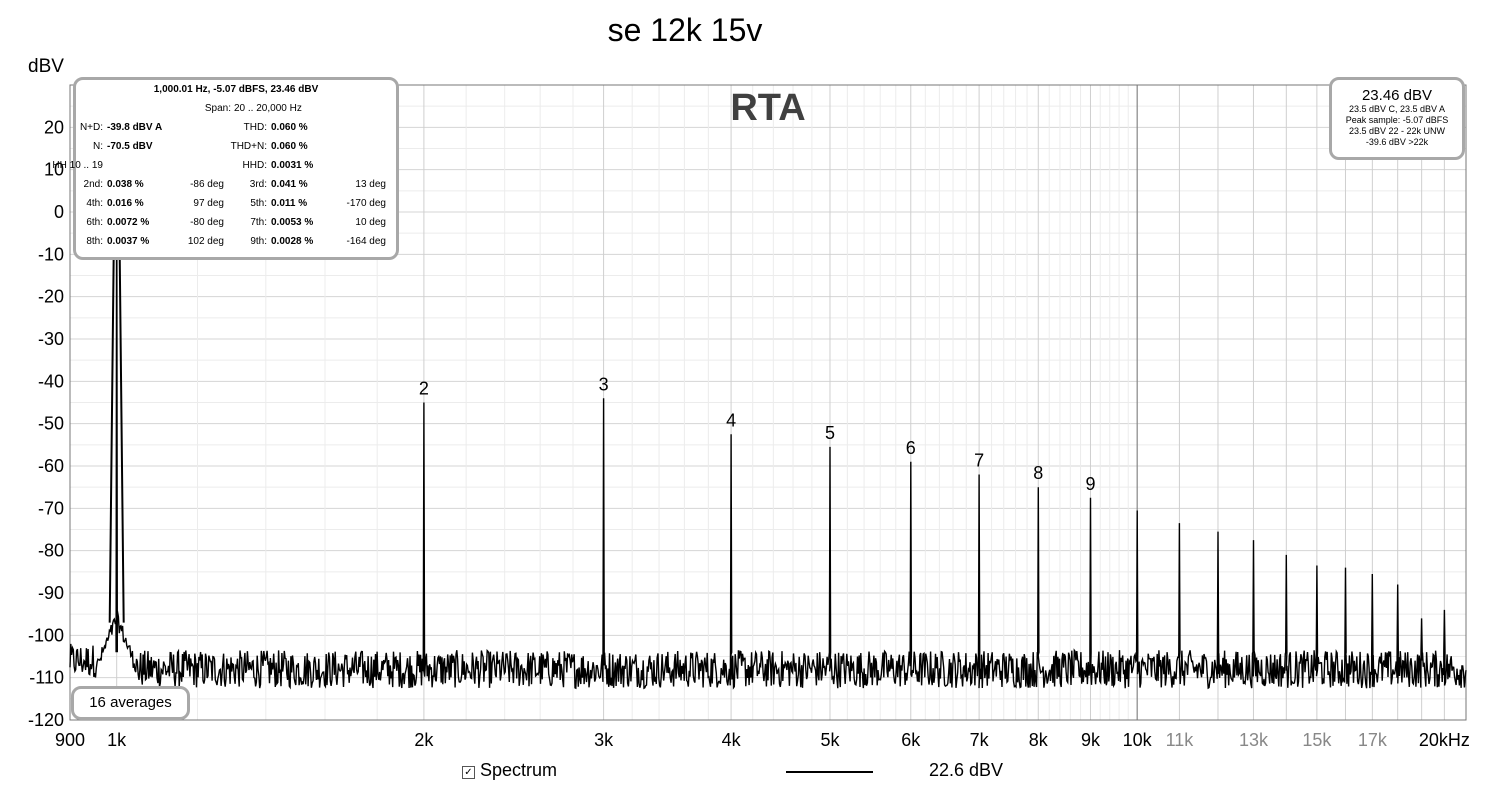 The width and height of the screenshot is (1500, 791). Describe the element at coordinates (604, 740) in the screenshot. I see `x-tick-label: 3k` at that location.